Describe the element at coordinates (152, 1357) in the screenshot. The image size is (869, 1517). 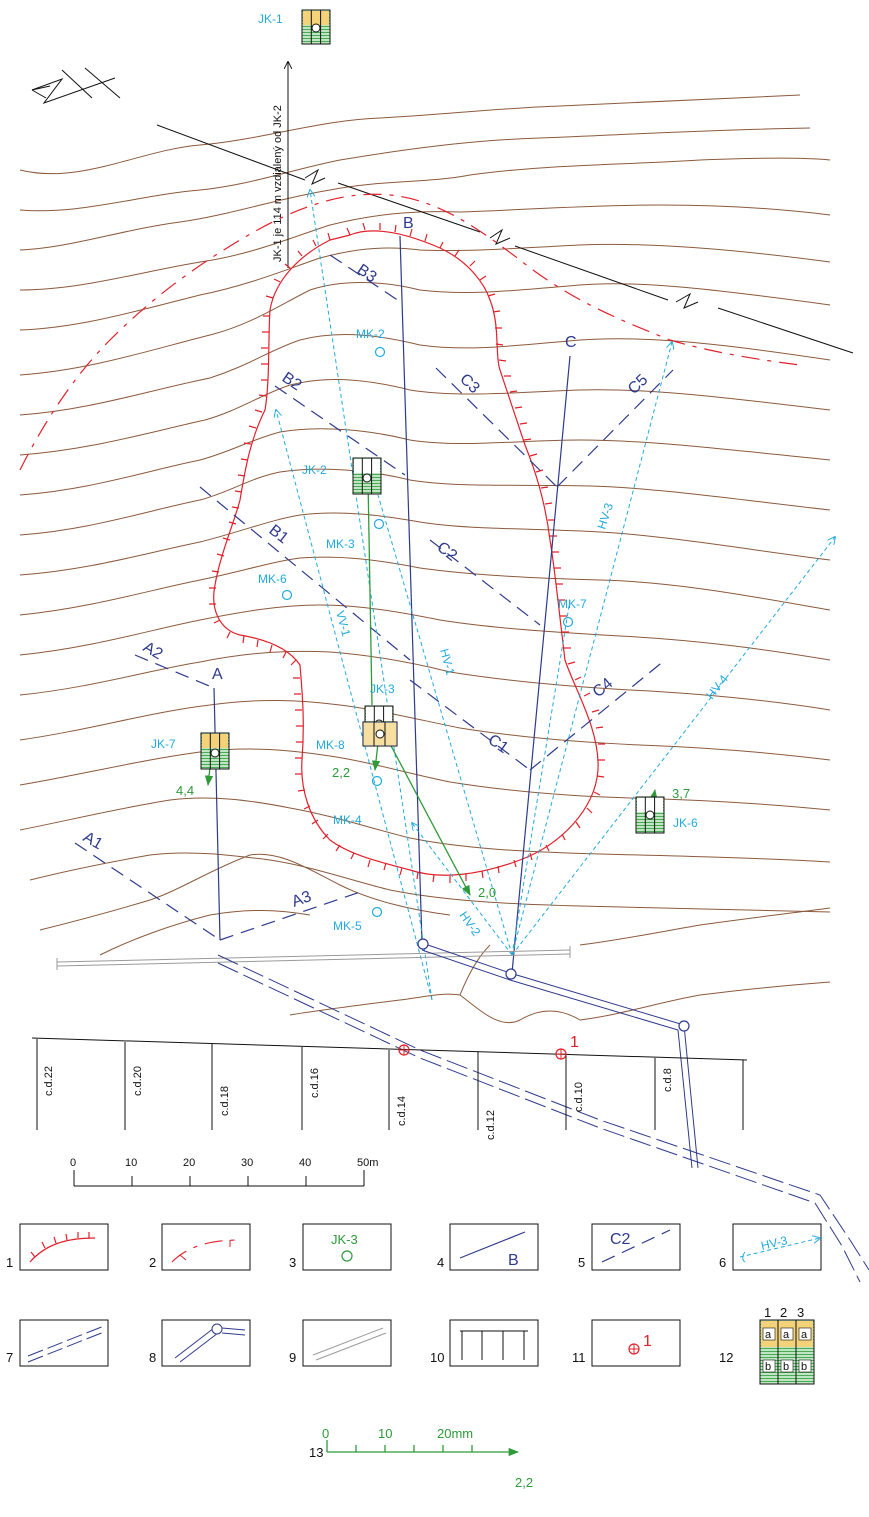
I see `svg-text: 8` at that location.